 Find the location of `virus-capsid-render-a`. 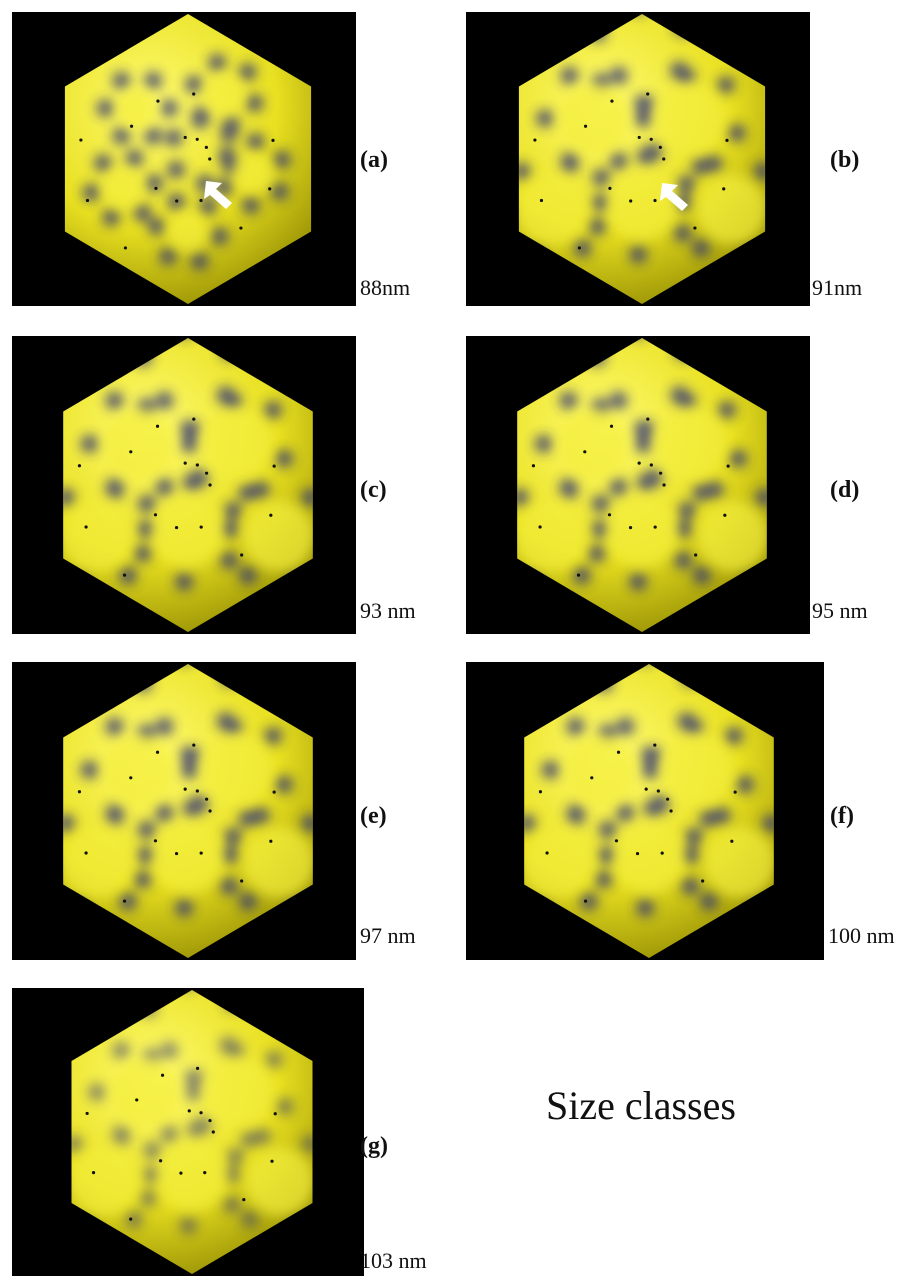

virus-capsid-render-a is located at coordinates (188, 159).